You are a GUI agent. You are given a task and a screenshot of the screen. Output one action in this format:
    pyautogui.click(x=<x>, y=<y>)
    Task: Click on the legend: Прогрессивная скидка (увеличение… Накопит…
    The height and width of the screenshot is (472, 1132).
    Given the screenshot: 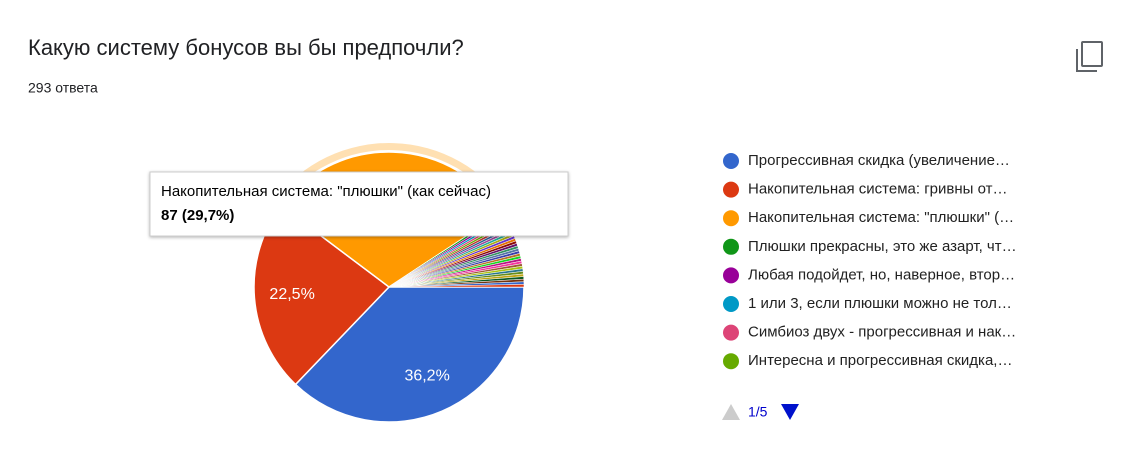 What is the action you would take?
    pyautogui.click(x=870, y=261)
    